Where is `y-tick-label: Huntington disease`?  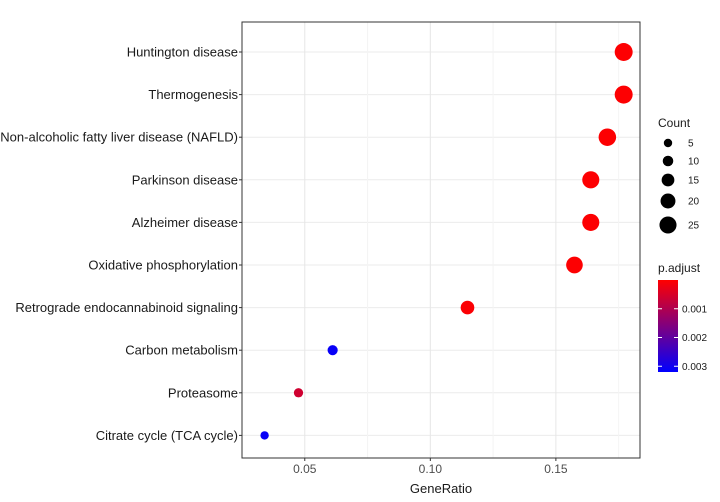 y-tick-label: Huntington disease is located at coordinates (182, 52).